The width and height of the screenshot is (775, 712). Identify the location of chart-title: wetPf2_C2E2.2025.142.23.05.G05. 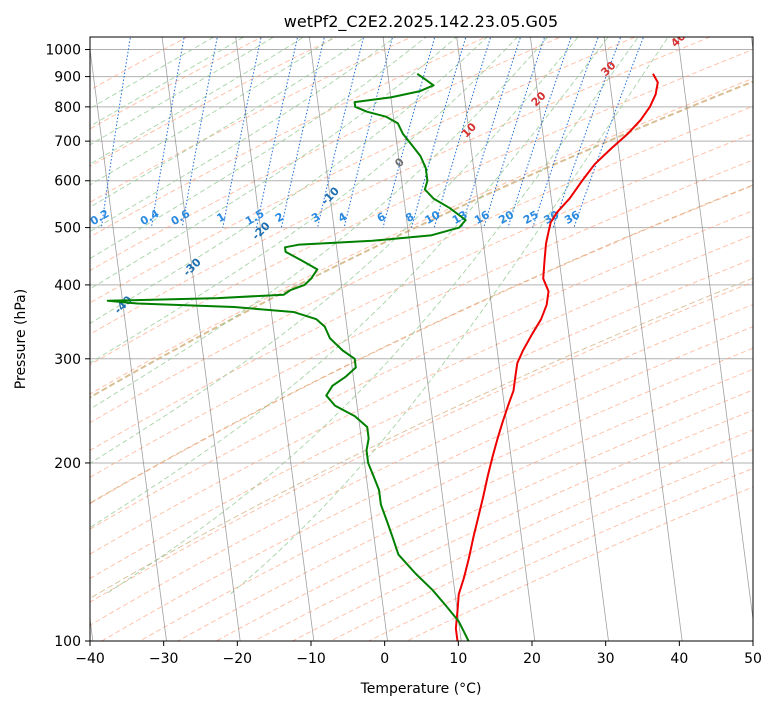
(421, 22).